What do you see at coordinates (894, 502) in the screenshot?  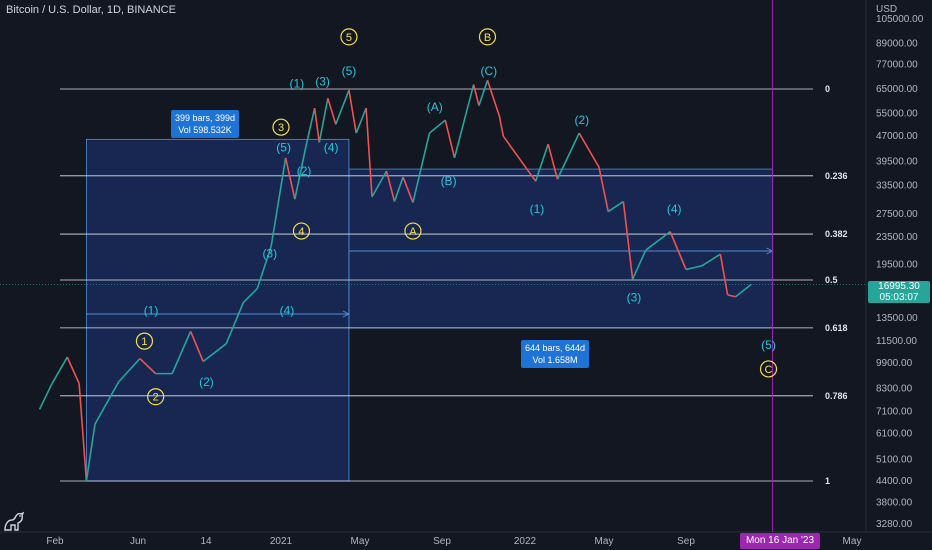 I see `y-tick-label: 3800.00` at bounding box center [894, 502].